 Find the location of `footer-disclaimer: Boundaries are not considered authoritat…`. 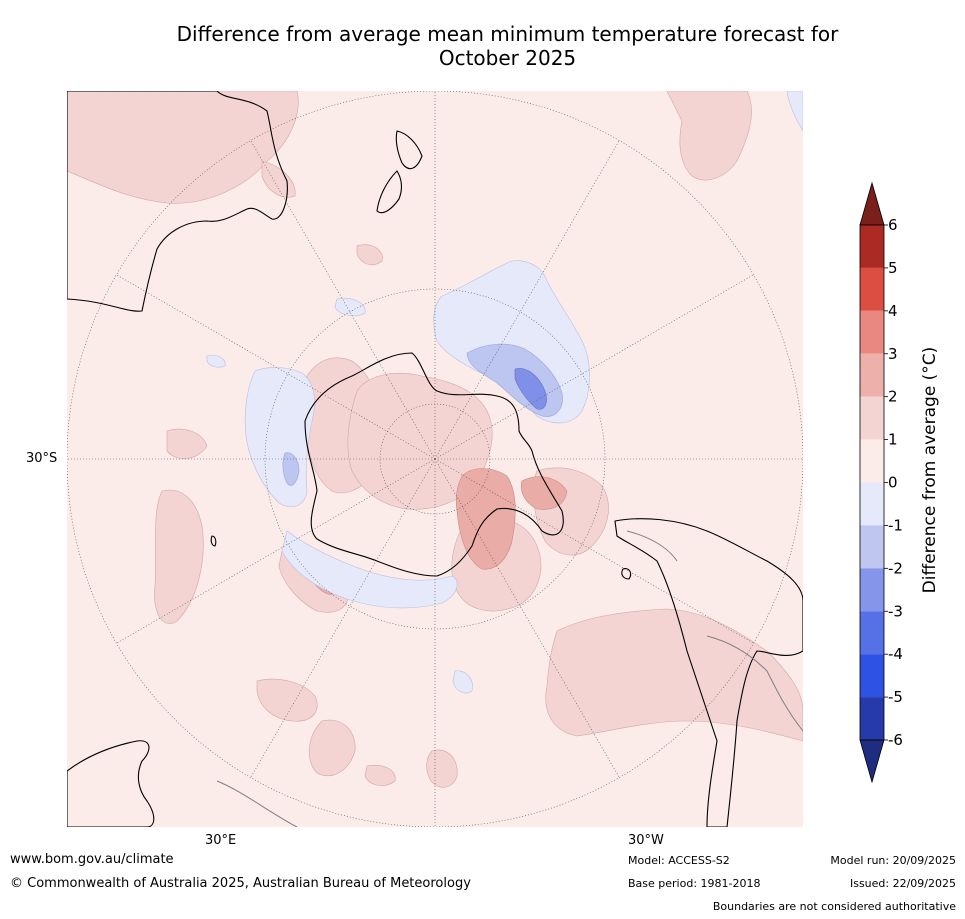

footer-disclaimer: Boundaries are not considered authoritat… is located at coordinates (834, 906).